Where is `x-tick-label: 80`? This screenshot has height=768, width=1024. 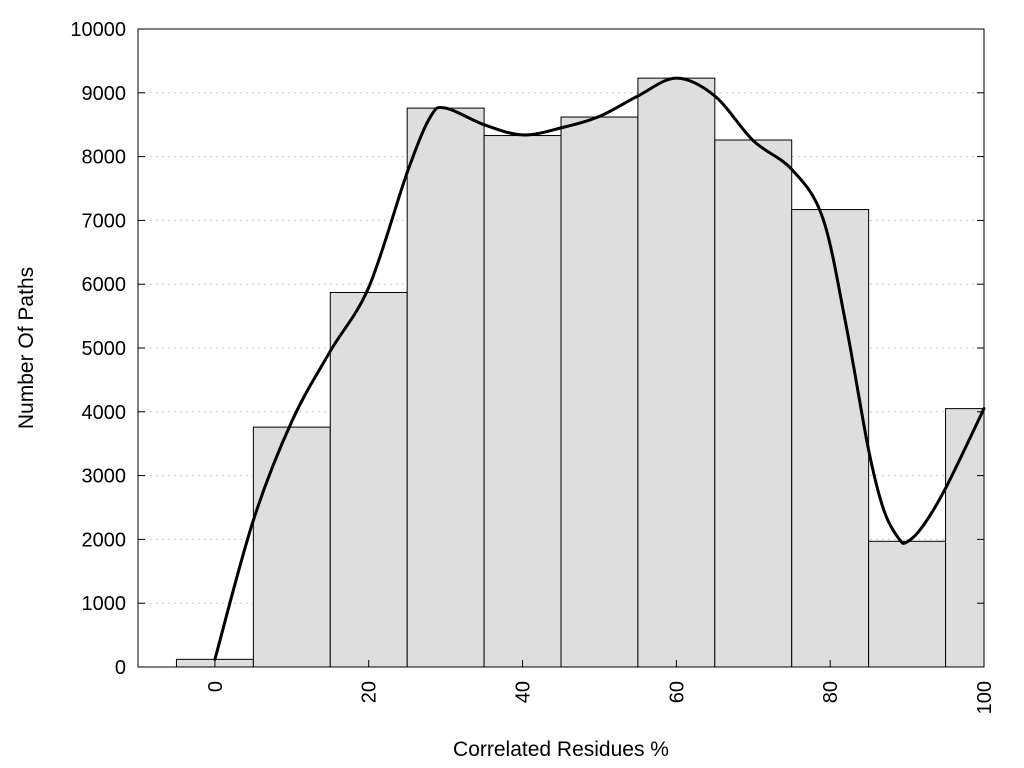 x-tick-label: 80 is located at coordinates (831, 692).